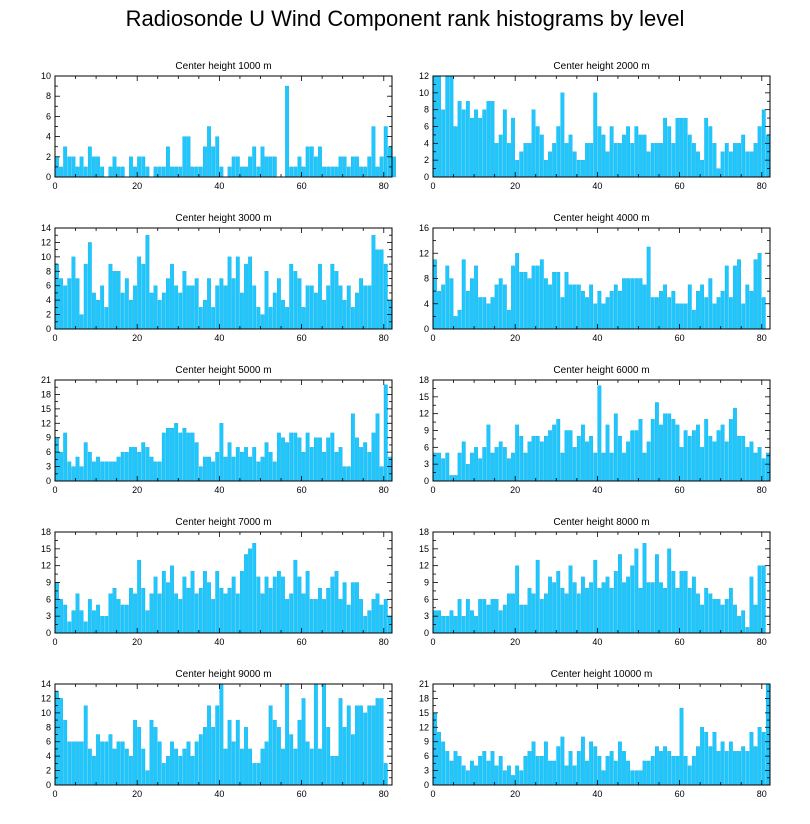 The width and height of the screenshot is (810, 824). Describe the element at coordinates (48, 286) in the screenshot. I see `y-tick-label: 6` at that location.